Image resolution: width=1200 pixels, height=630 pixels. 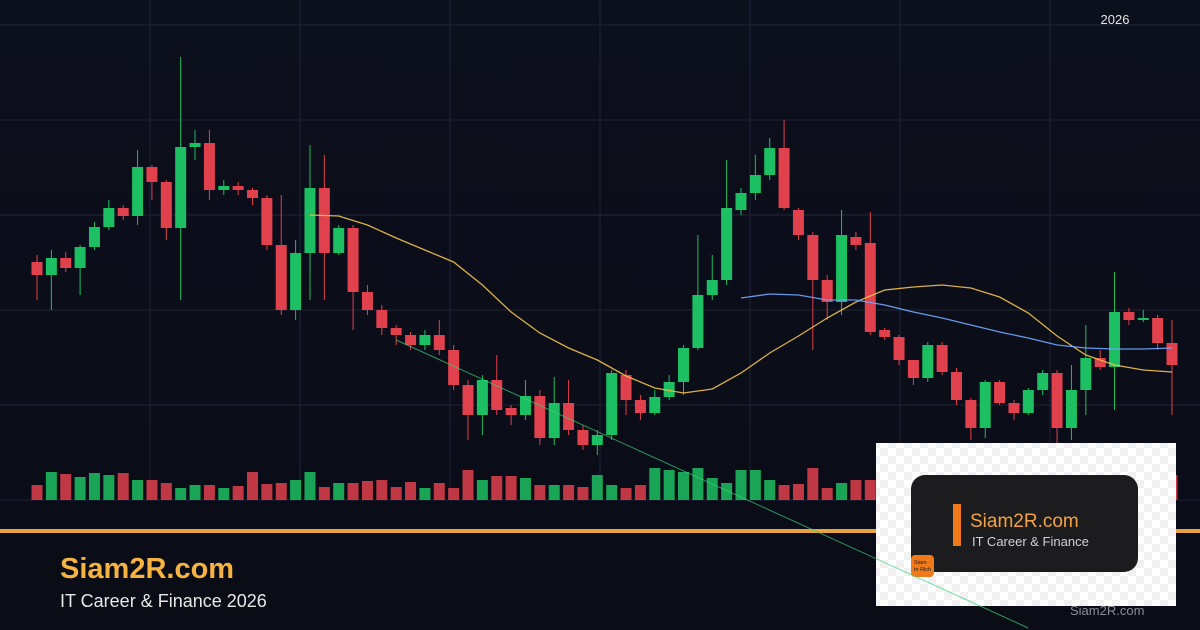 What do you see at coordinates (920, 563) in the screenshot?
I see `icon-text: Siam` at bounding box center [920, 563].